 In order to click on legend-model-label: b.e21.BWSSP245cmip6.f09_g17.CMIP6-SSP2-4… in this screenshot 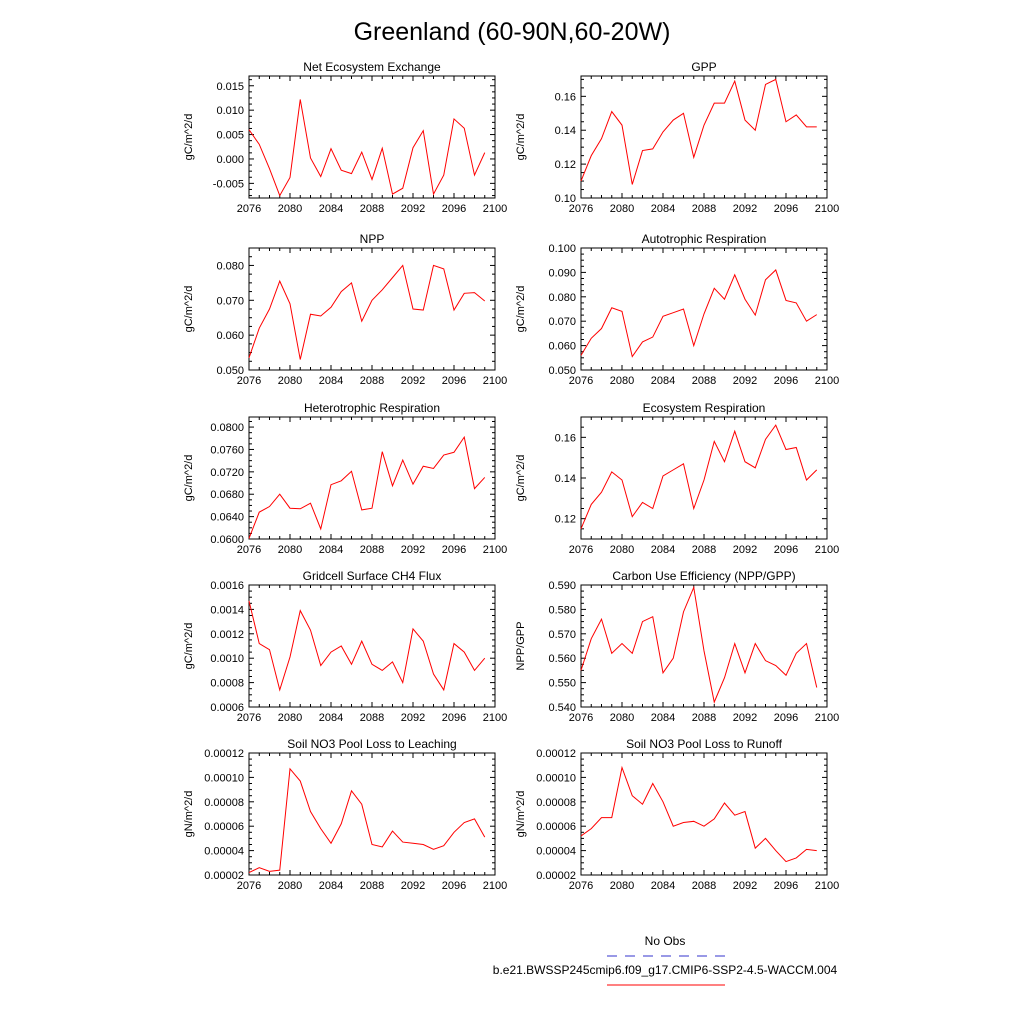, I will do `click(665, 970)`.